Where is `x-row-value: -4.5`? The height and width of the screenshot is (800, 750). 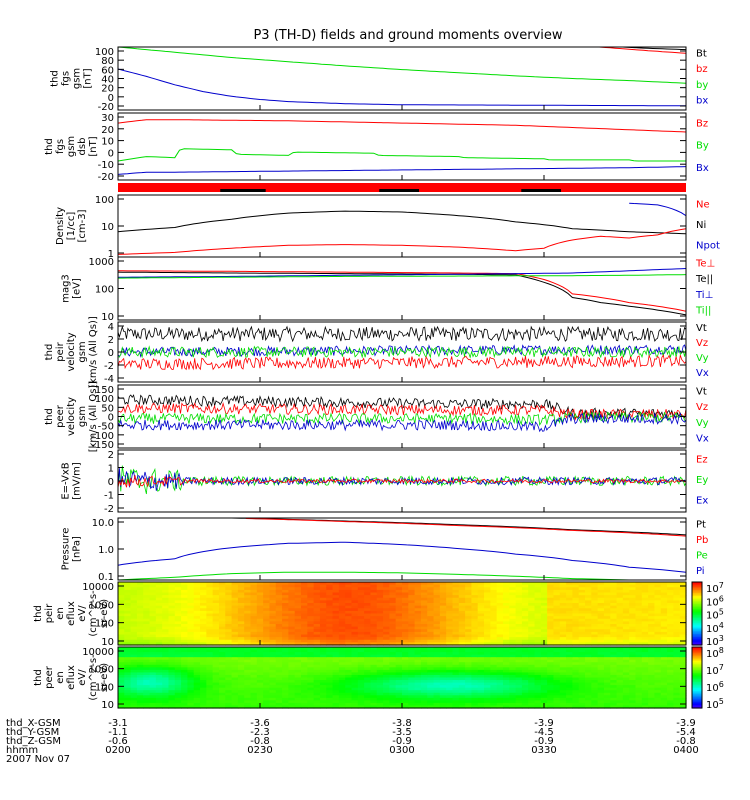
x-row-value: -4.5 is located at coordinates (544, 732).